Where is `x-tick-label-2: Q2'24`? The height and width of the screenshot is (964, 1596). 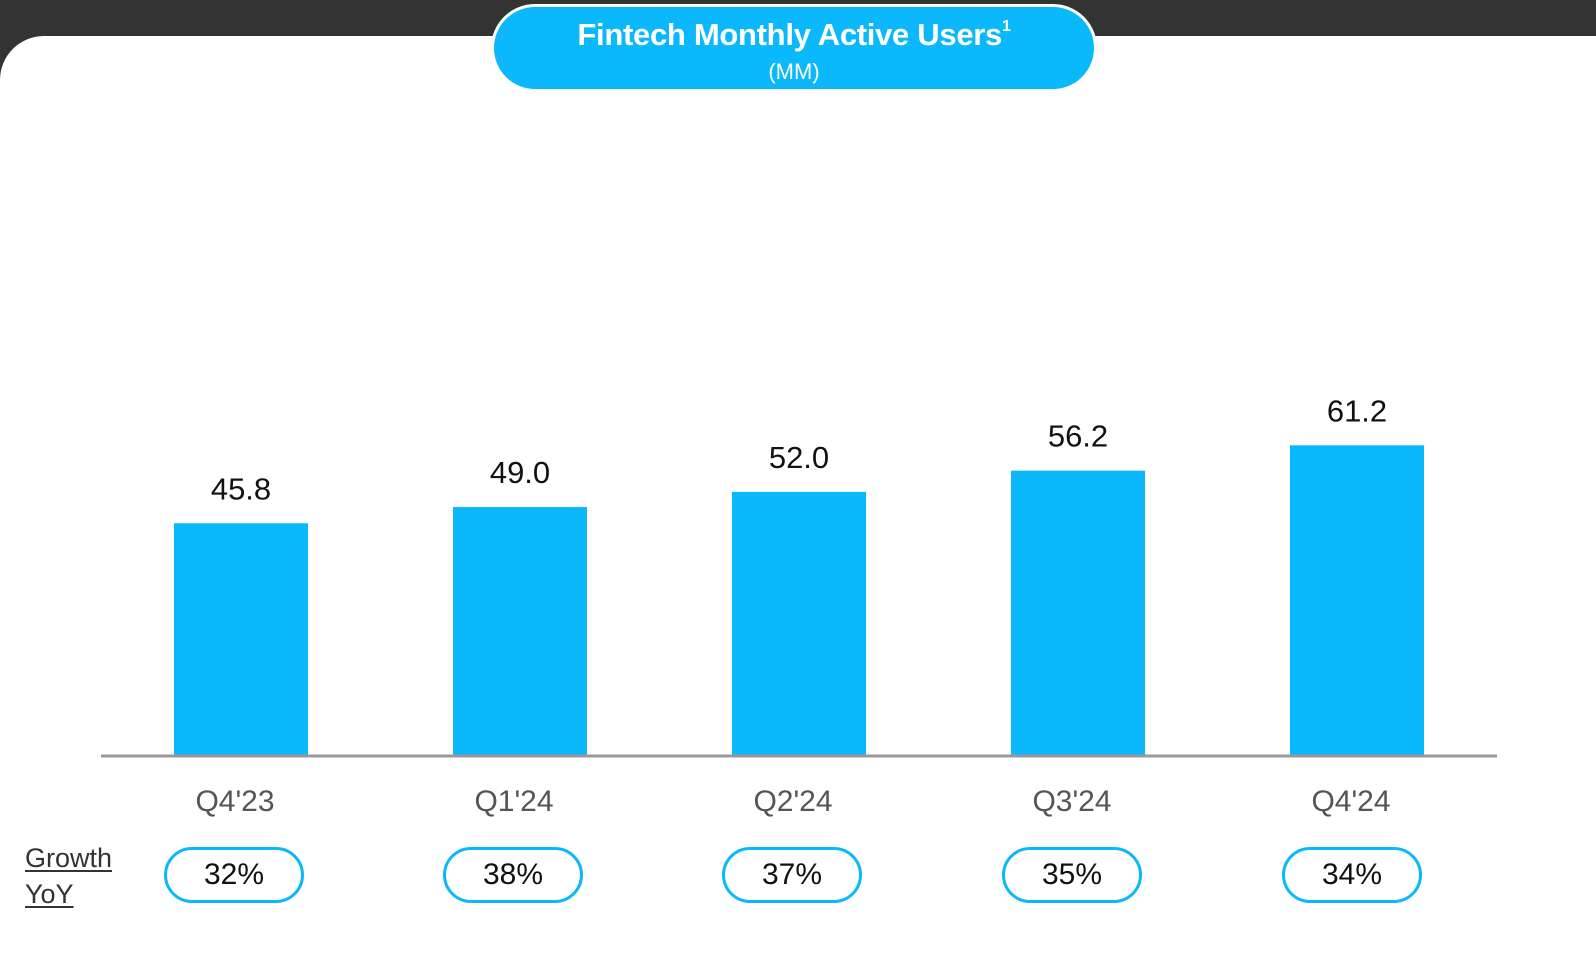 x-tick-label-2: Q2'24 is located at coordinates (792, 801).